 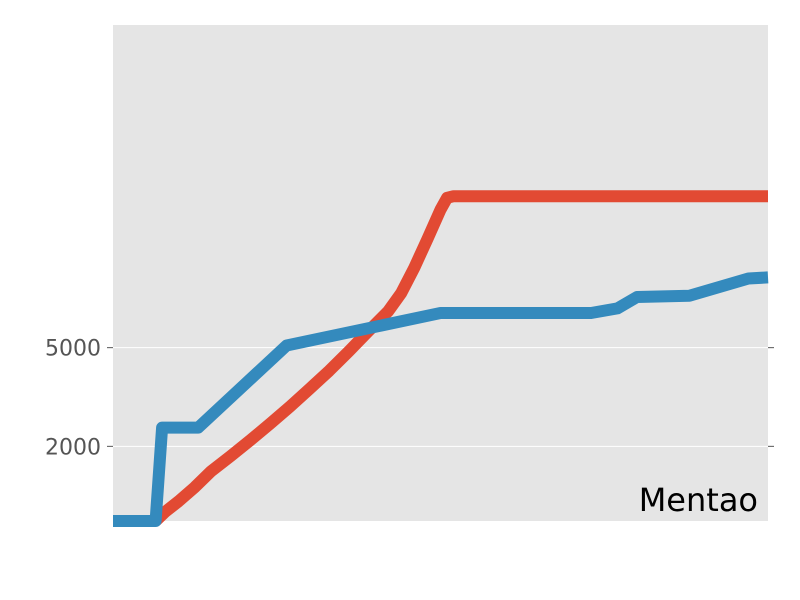 What do you see at coordinates (73, 399) in the screenshot?
I see `y-tick-labels: 2000 5000` at bounding box center [73, 399].